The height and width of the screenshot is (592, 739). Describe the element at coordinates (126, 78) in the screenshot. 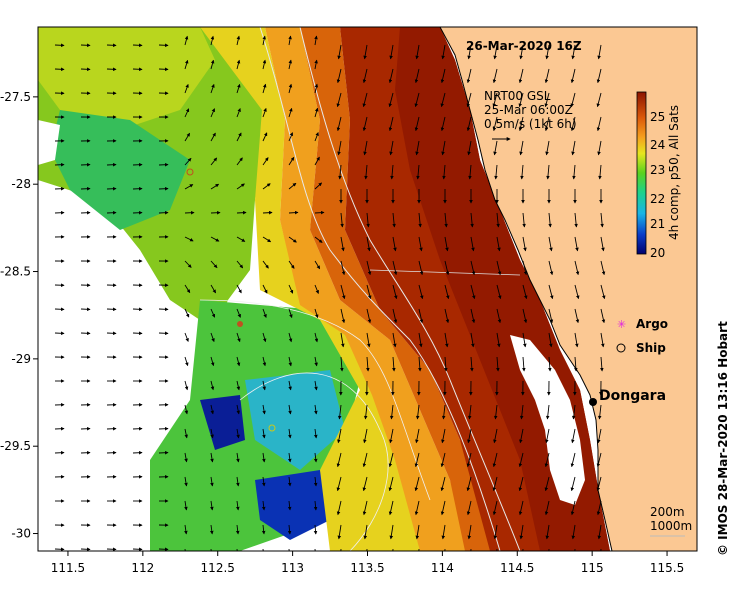

I see `sst-patch-yellowgreen` at that location.